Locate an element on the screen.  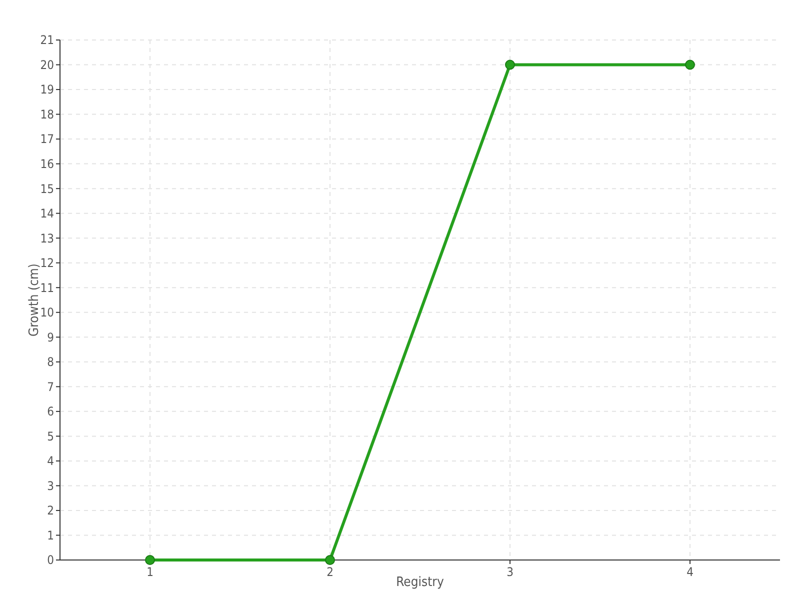
y-tick-label: 13 is located at coordinates (47, 238).